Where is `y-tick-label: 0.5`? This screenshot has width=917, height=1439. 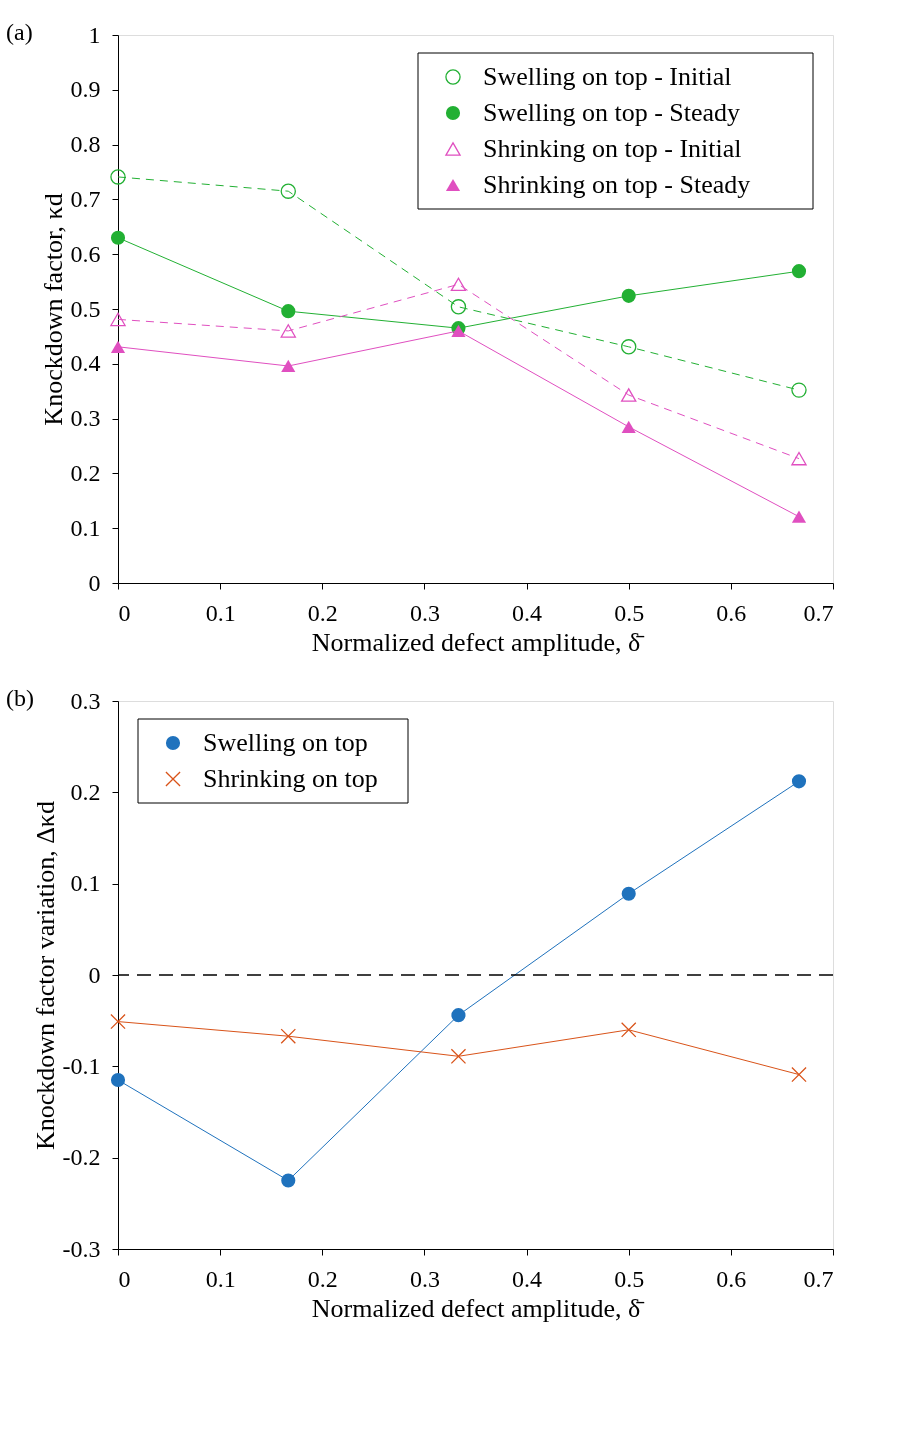
y-tick-label: 0.5 is located at coordinates (85, 308).